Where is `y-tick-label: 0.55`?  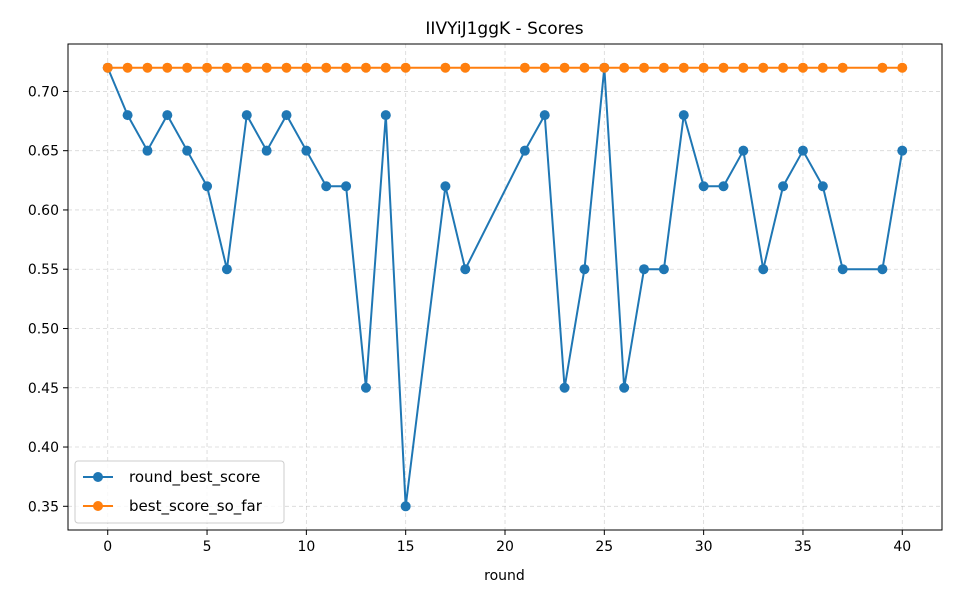 y-tick-label: 0.55 is located at coordinates (43, 270).